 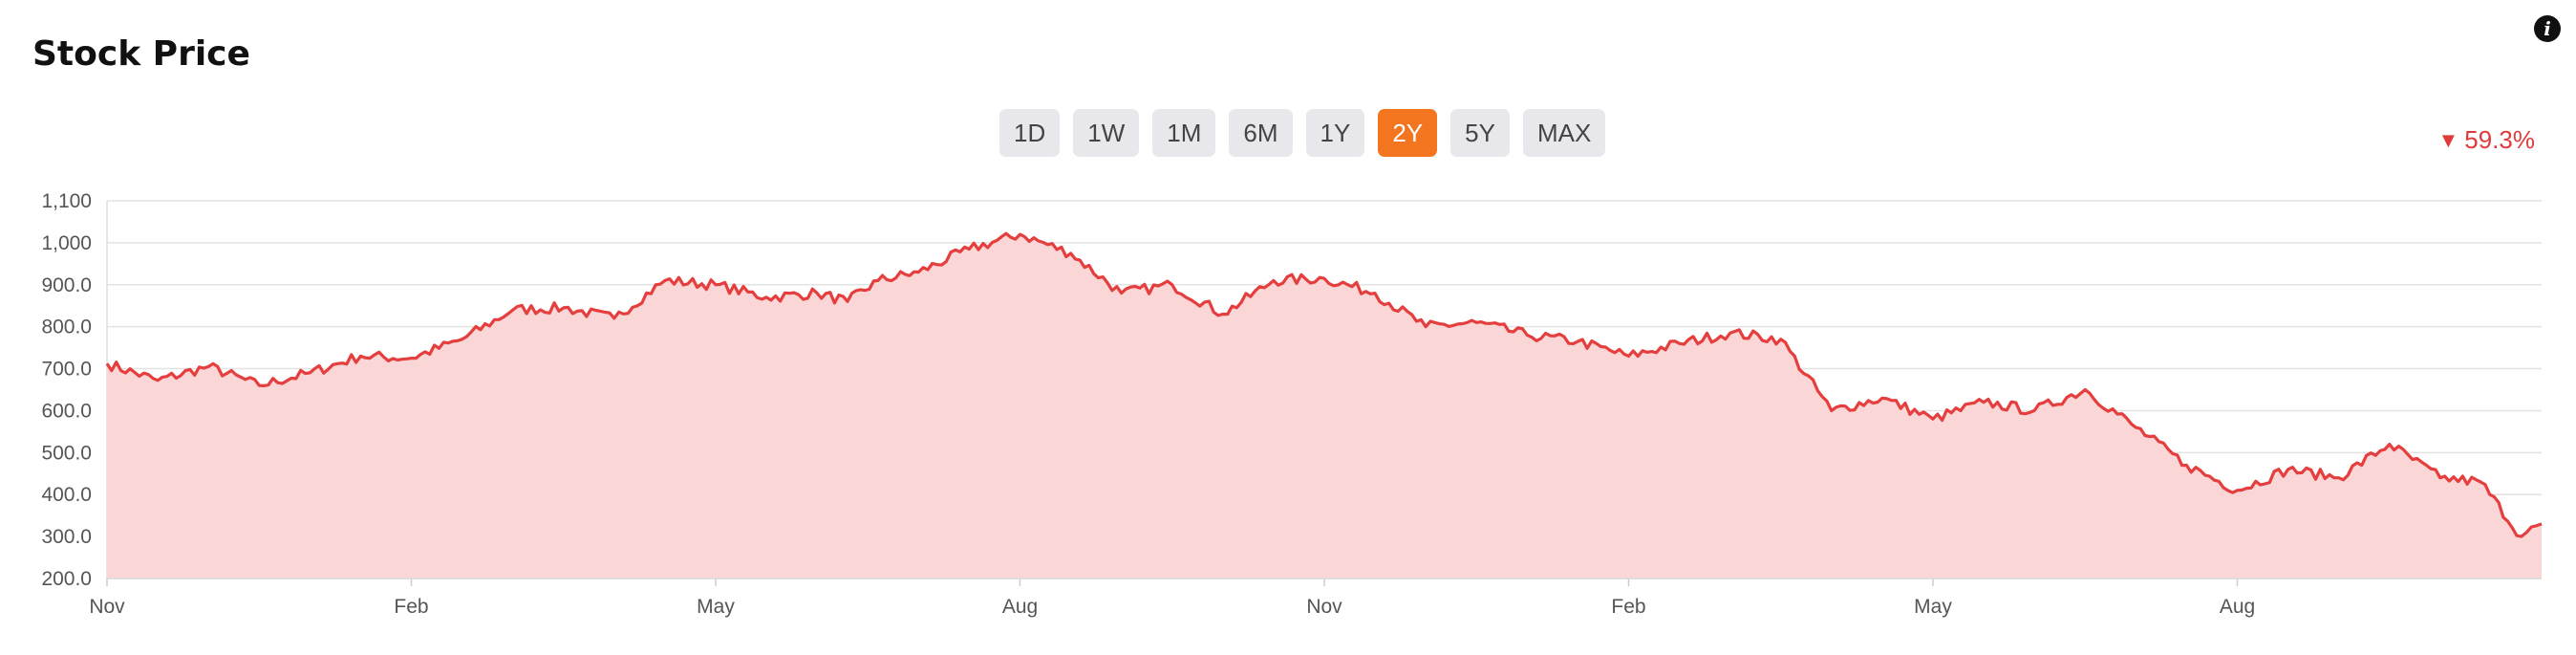 What do you see at coordinates (66, 370) in the screenshot?
I see `y-tick-label: 700.0` at bounding box center [66, 370].